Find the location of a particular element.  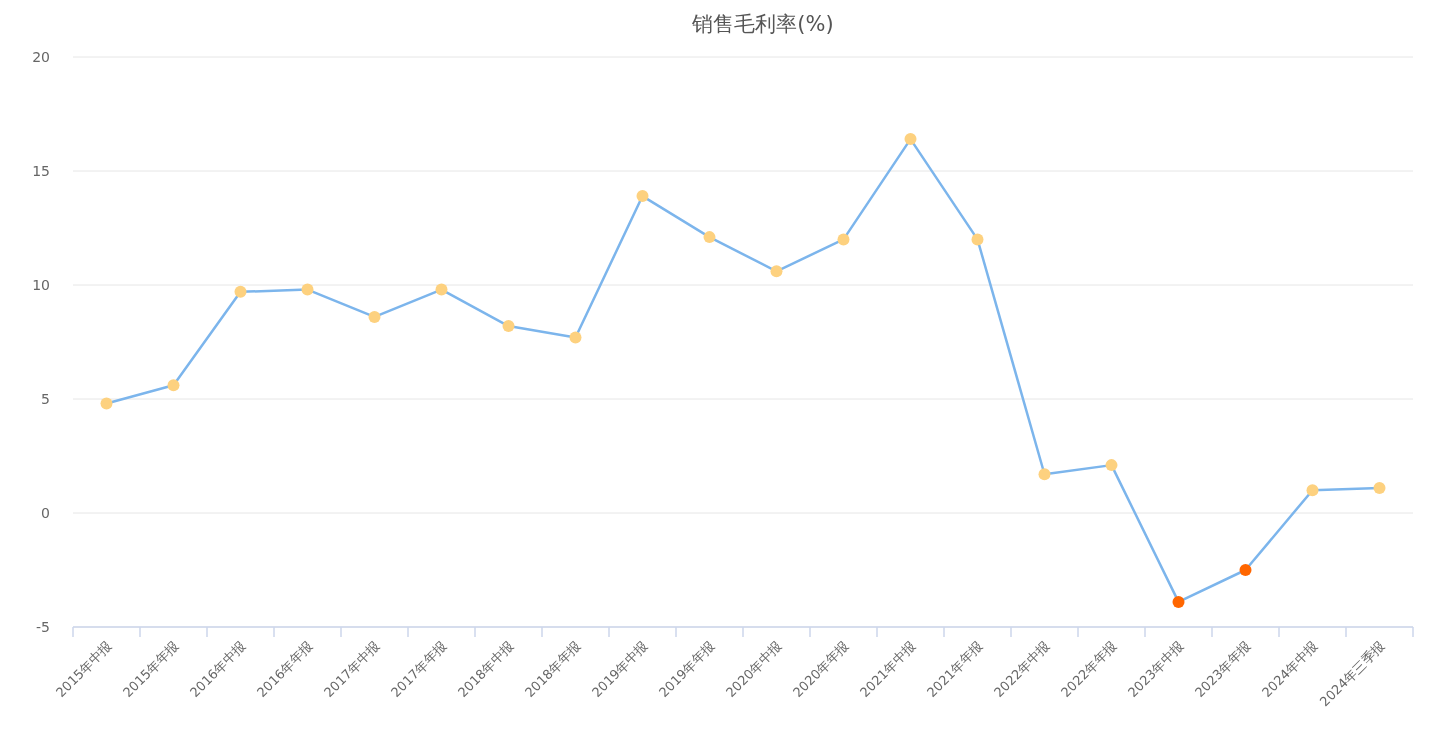

y-tick-label: -5 is located at coordinates (43, 627).